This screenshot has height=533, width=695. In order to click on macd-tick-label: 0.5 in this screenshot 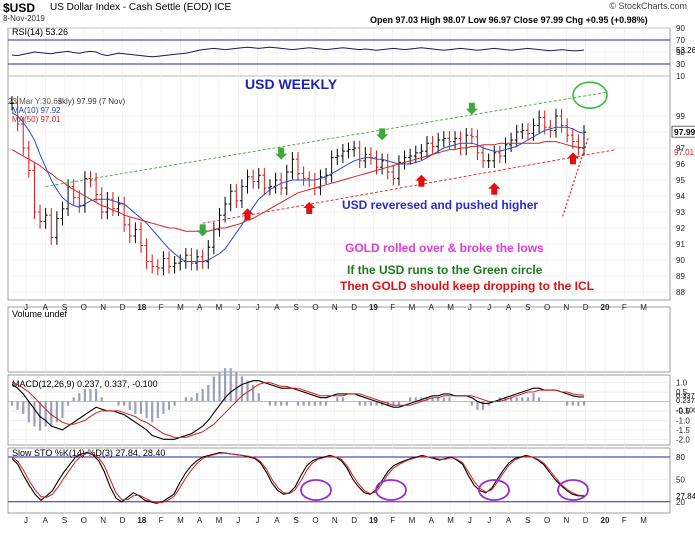, I will do `click(682, 392)`.